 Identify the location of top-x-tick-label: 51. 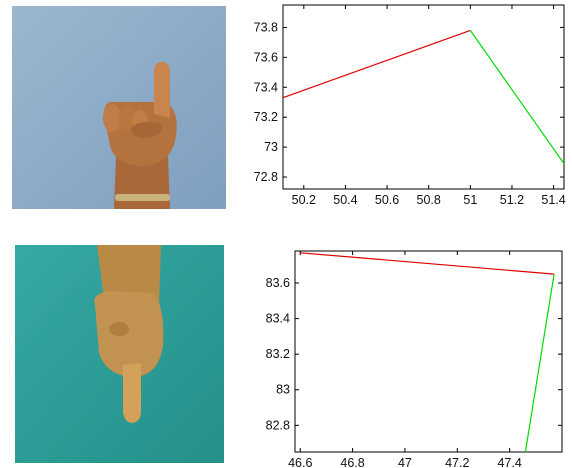
(470, 200).